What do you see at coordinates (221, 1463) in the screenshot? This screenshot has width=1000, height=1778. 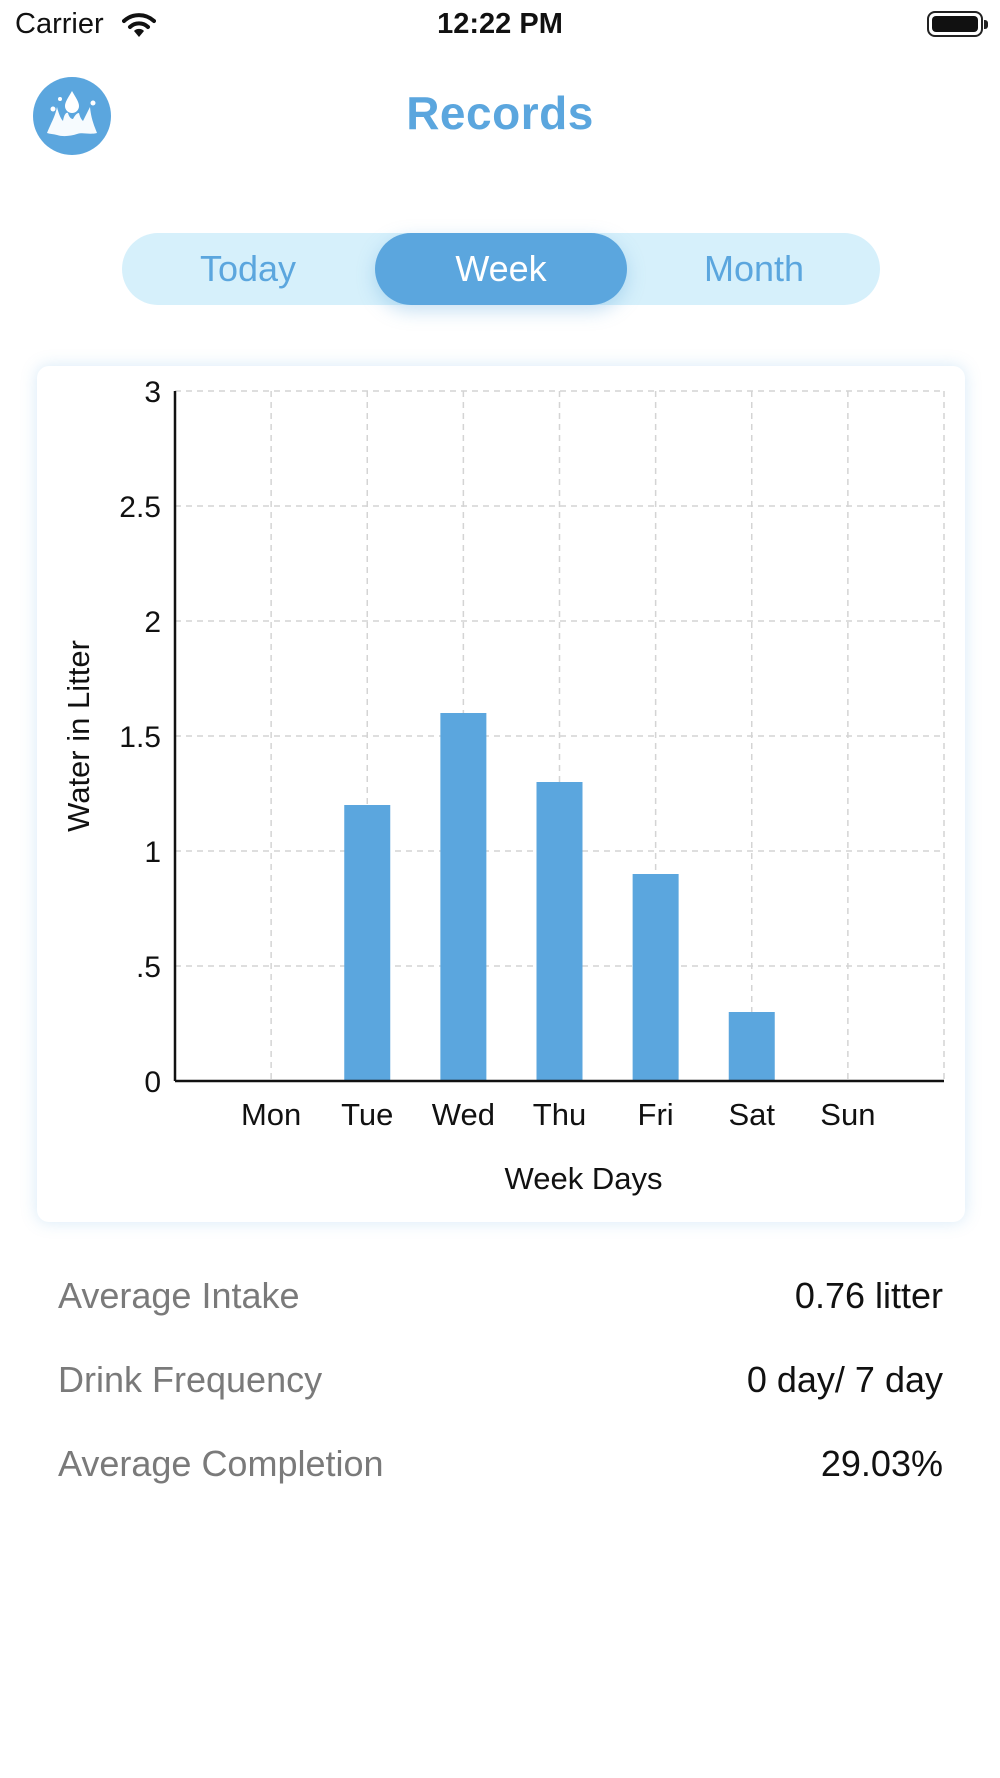 I see `average-completion-label: Average Completion` at bounding box center [221, 1463].